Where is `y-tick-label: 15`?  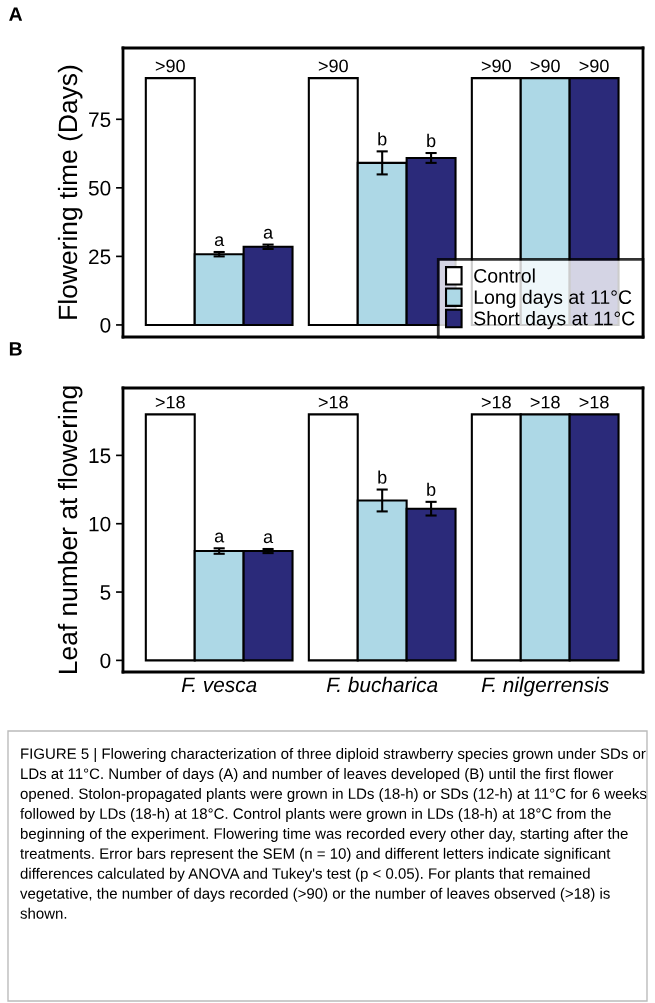
y-tick-label: 15 is located at coordinates (100, 456).